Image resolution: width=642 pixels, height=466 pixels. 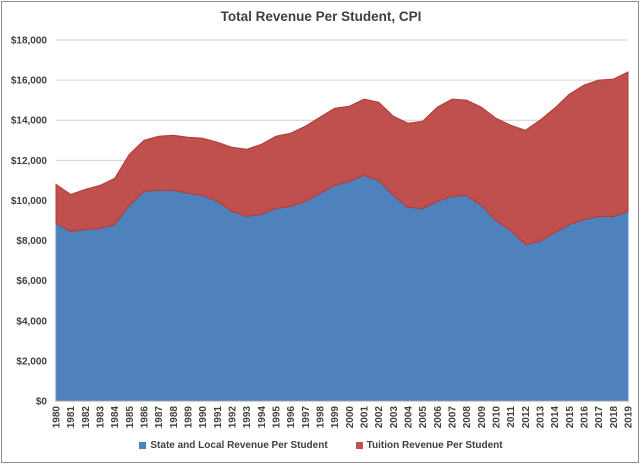 What do you see at coordinates (497, 417) in the screenshot?
I see `x-tick-label: 2010` at bounding box center [497, 417].